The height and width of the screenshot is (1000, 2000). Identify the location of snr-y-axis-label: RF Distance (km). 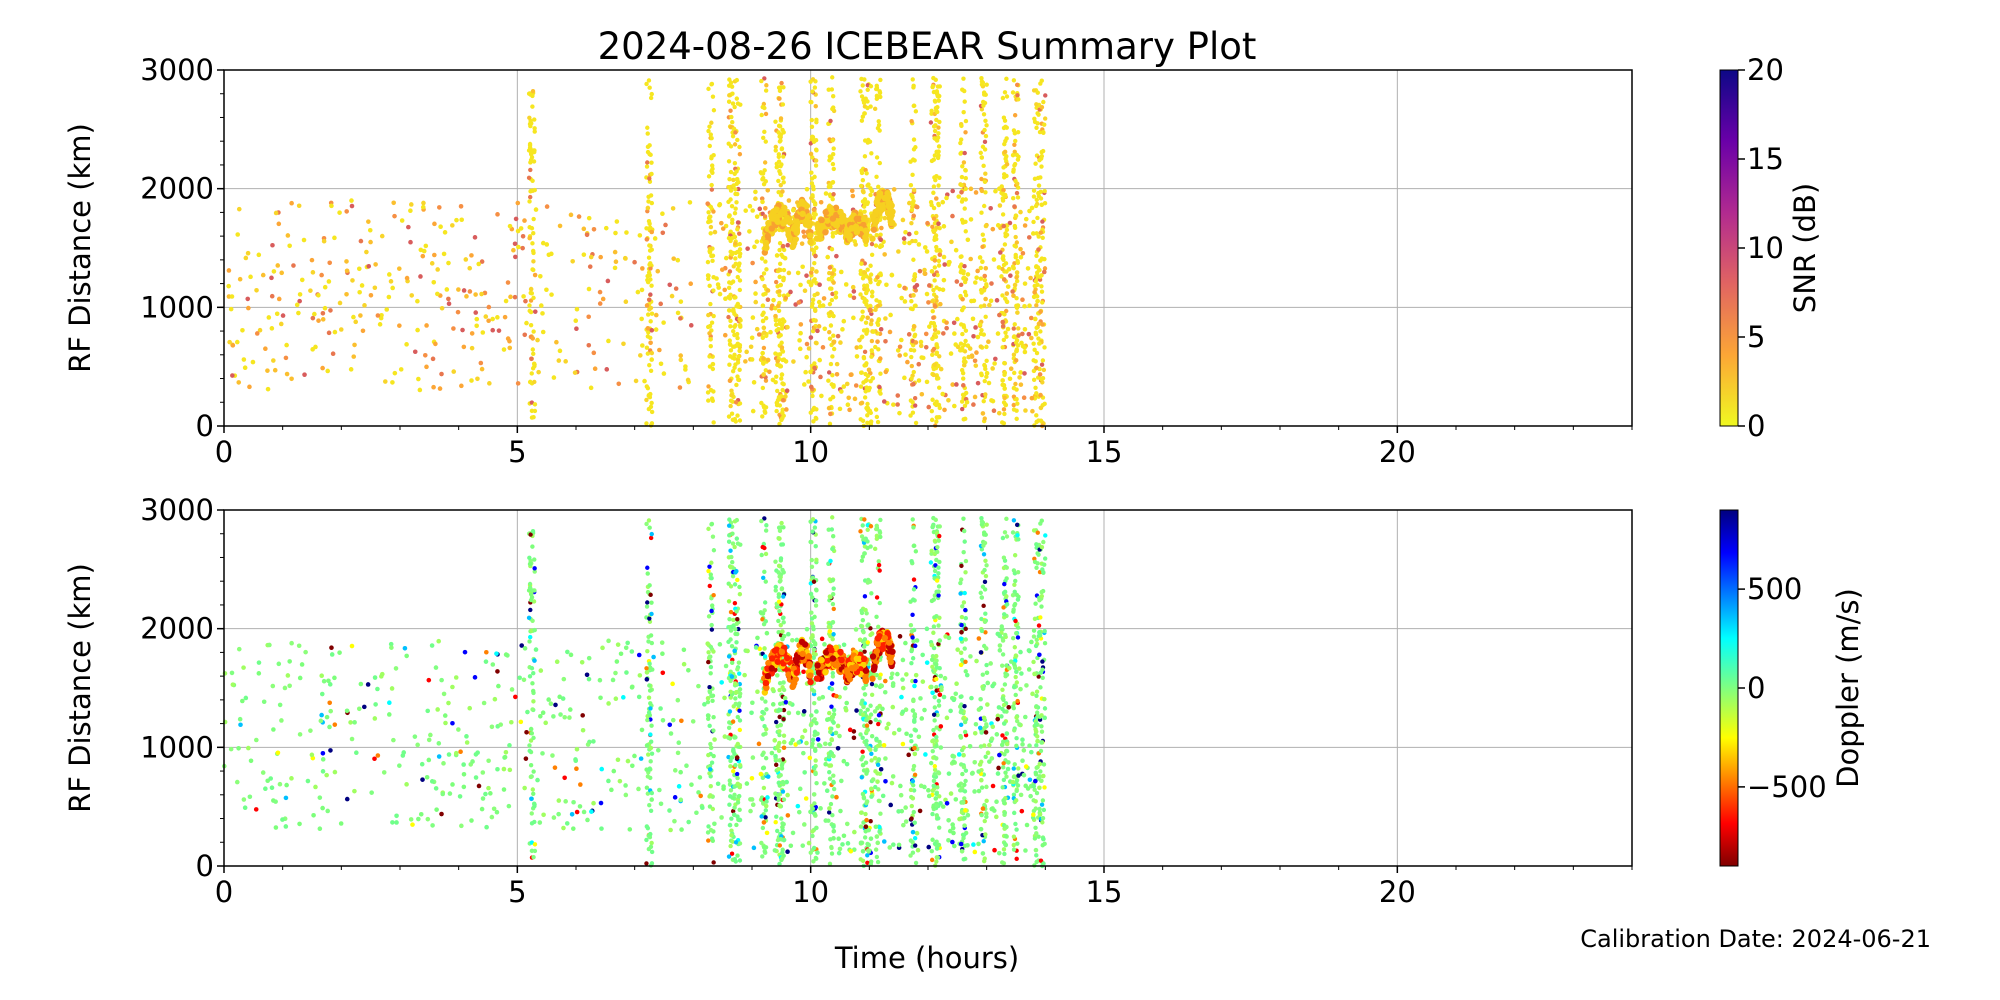
(80, 248).